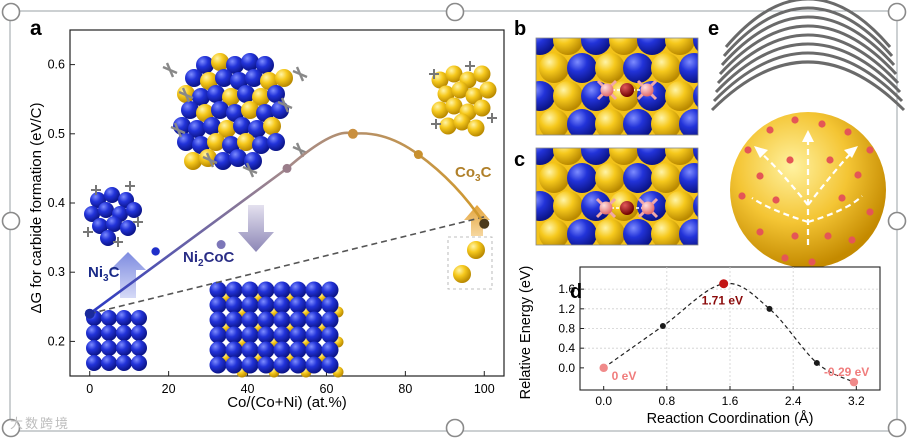  What do you see at coordinates (520, 29) in the screenshot?
I see `panel-label-b: b` at bounding box center [520, 29].